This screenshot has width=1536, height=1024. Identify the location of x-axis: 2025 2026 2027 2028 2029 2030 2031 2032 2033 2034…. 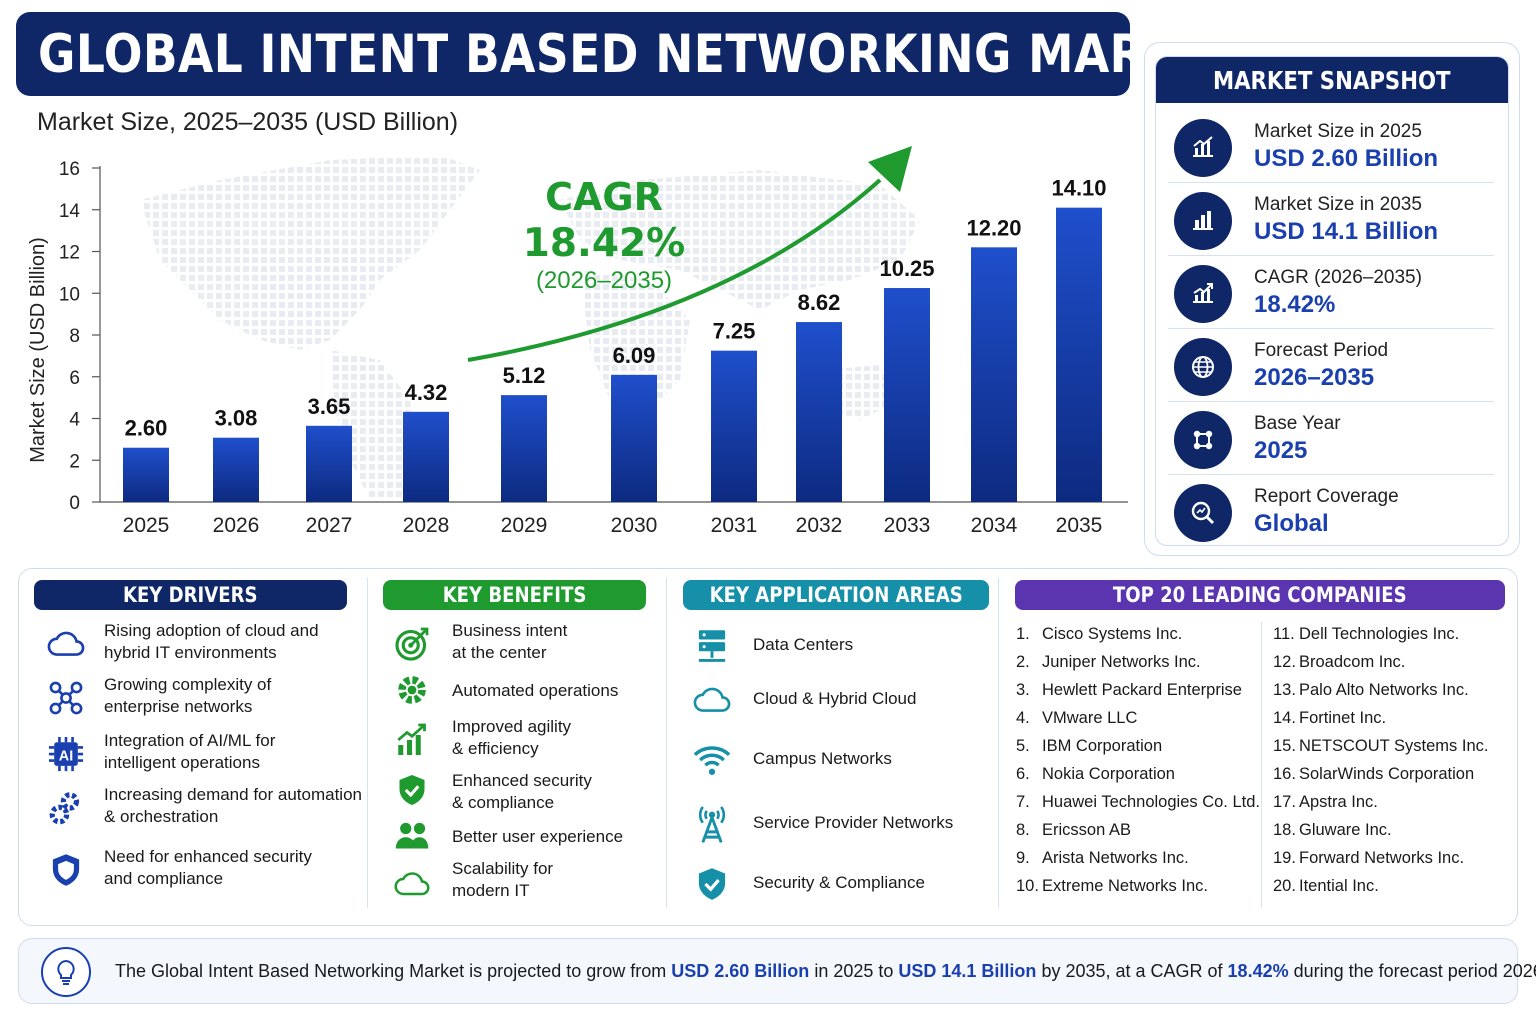
(613, 525).